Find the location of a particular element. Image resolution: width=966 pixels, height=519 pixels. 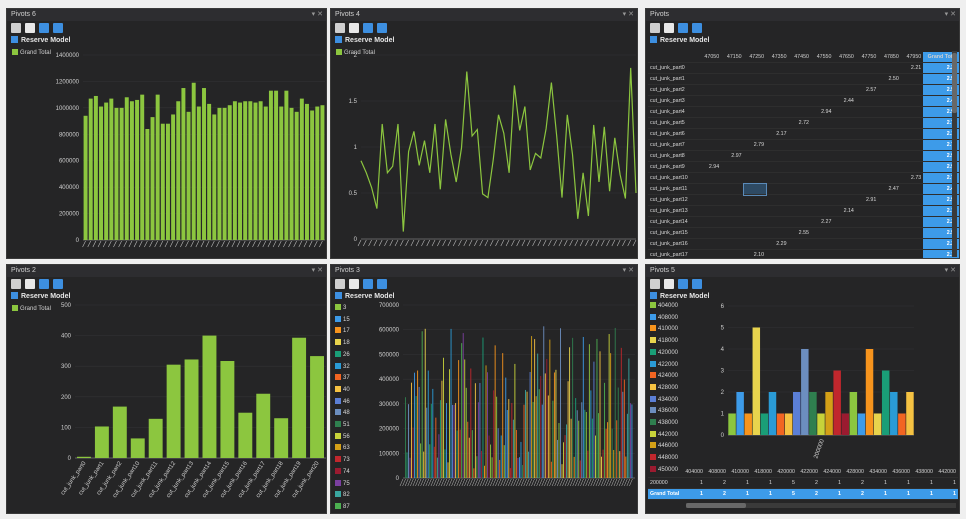

grand-total-cell: 2.29 is located at coordinates (941, 244).